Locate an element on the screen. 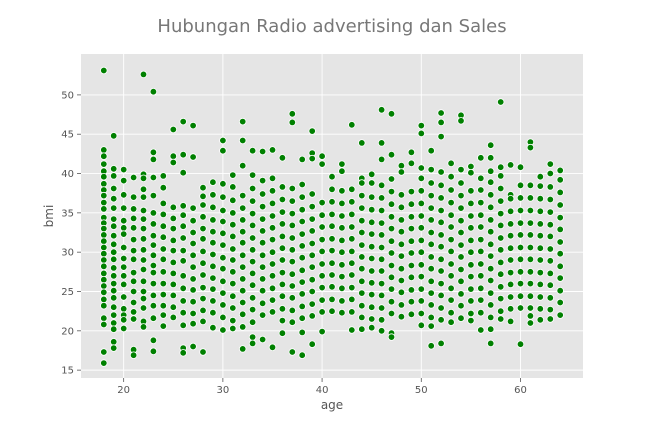 This screenshot has width=648, height=432. y-tick-label: 35 is located at coordinates (67, 213).